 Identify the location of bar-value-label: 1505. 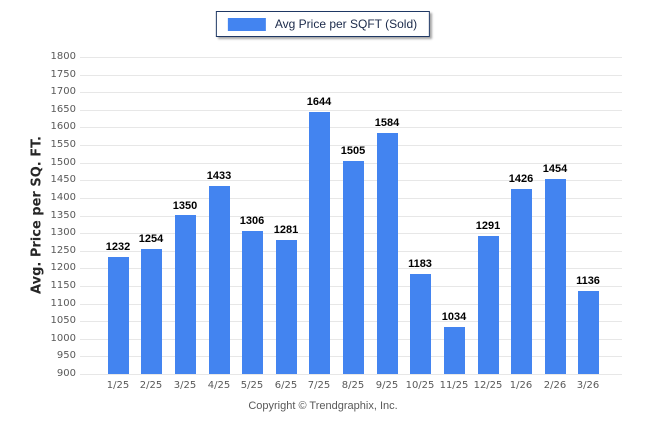
(353, 151).